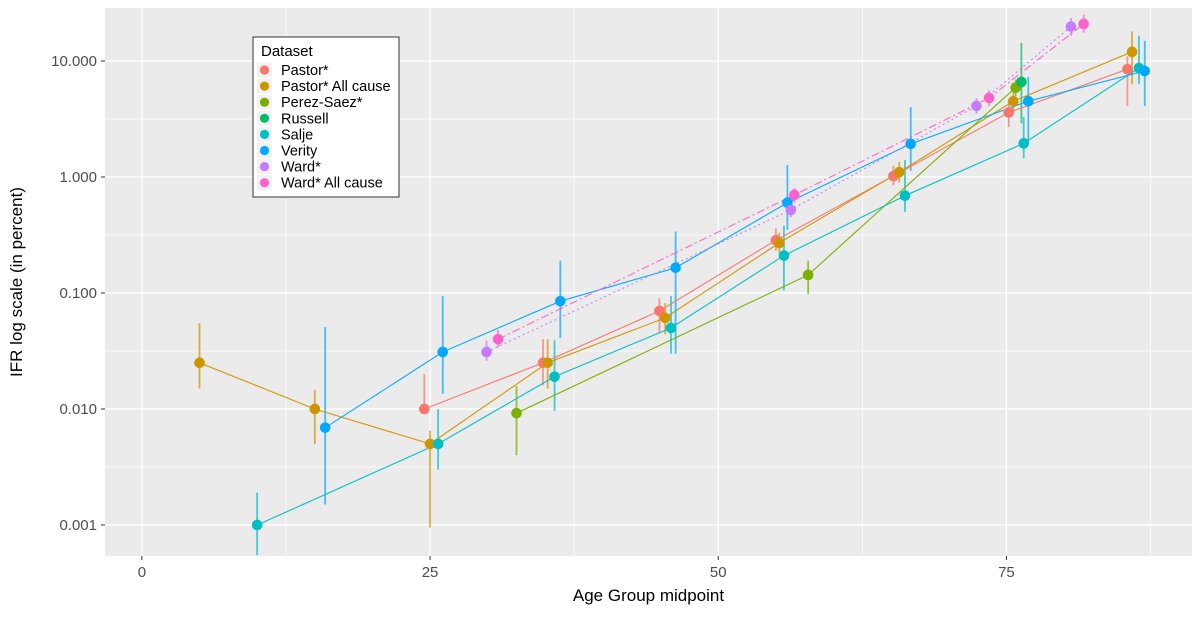 Image resolution: width=1200 pixels, height=622 pixels. Describe the element at coordinates (297, 135) in the screenshot. I see `legend-label: Salje` at that location.